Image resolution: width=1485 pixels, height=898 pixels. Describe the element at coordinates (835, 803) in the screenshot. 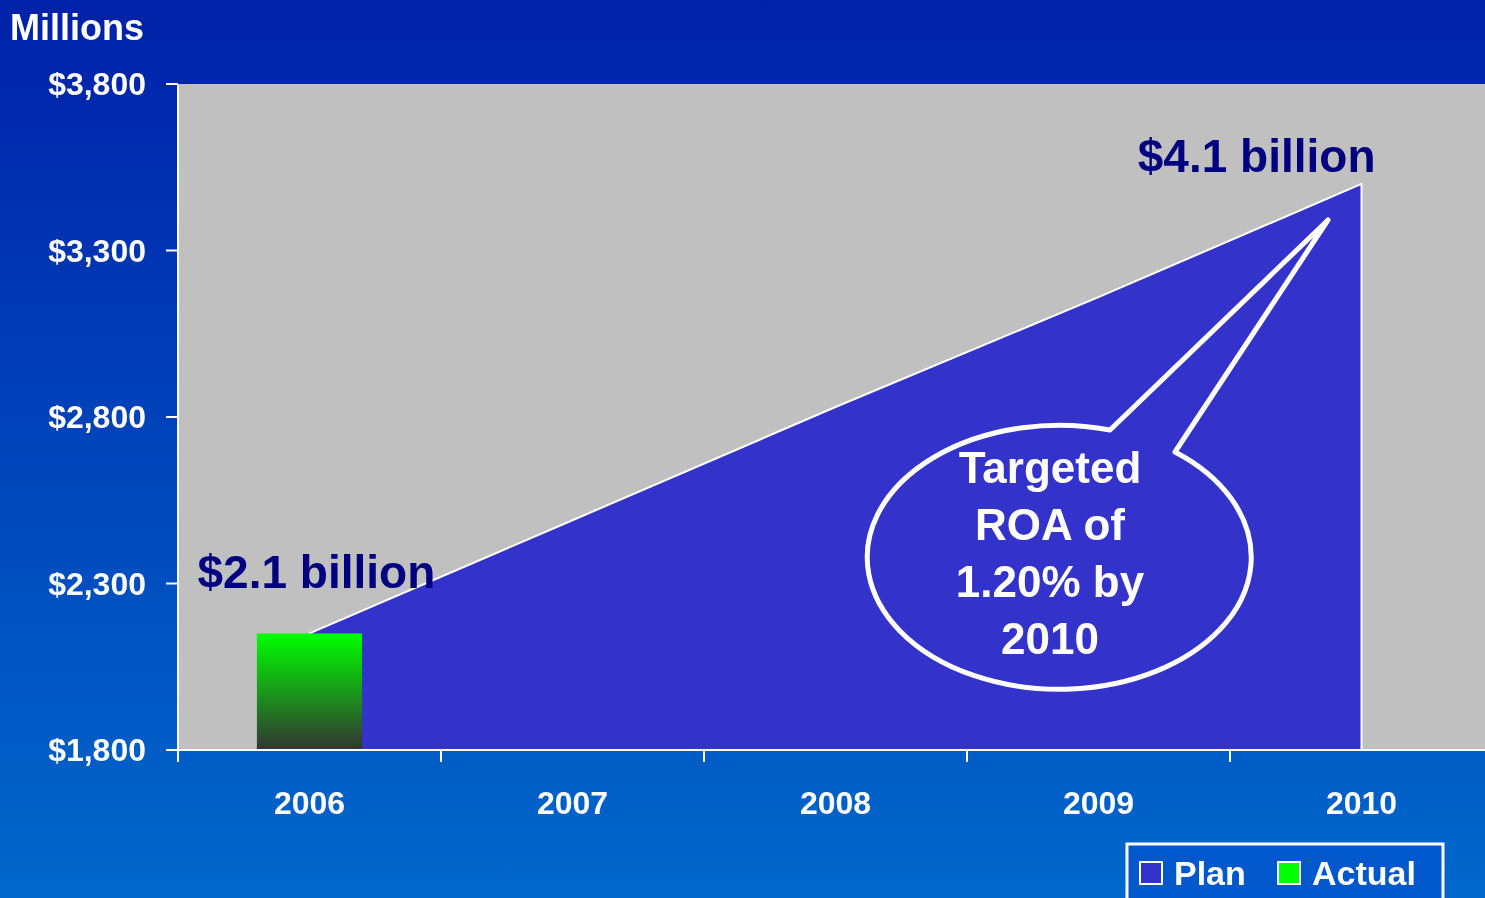

I see `x-tick-label: 2008` at that location.